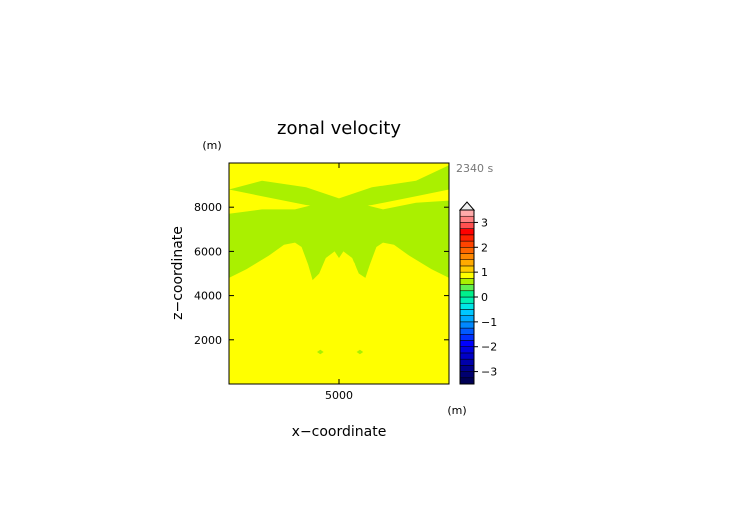  Describe the element at coordinates (489, 372) in the screenshot. I see `colorbar-label: −3` at that location.